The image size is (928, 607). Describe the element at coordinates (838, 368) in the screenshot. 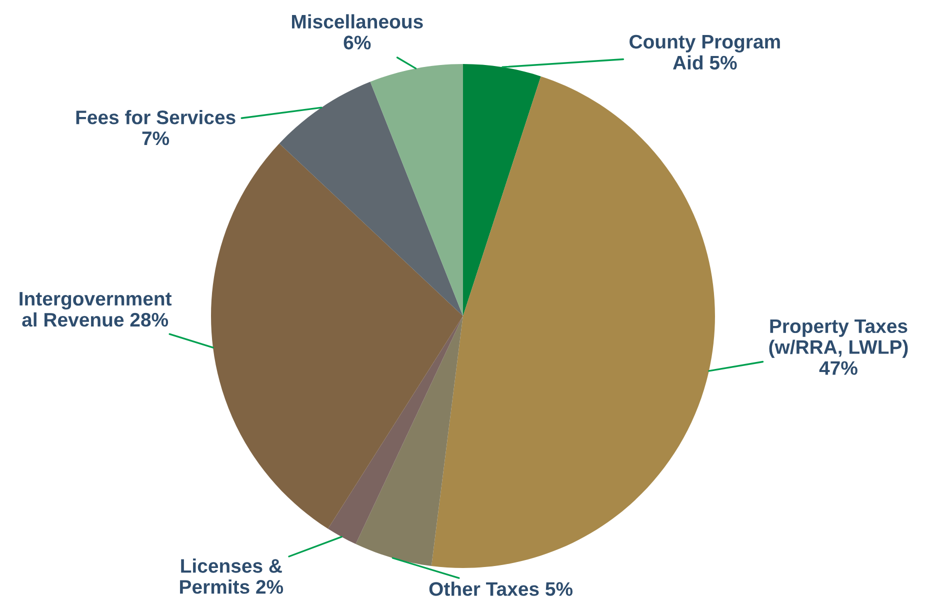

I see `data-label: 47%` at that location.